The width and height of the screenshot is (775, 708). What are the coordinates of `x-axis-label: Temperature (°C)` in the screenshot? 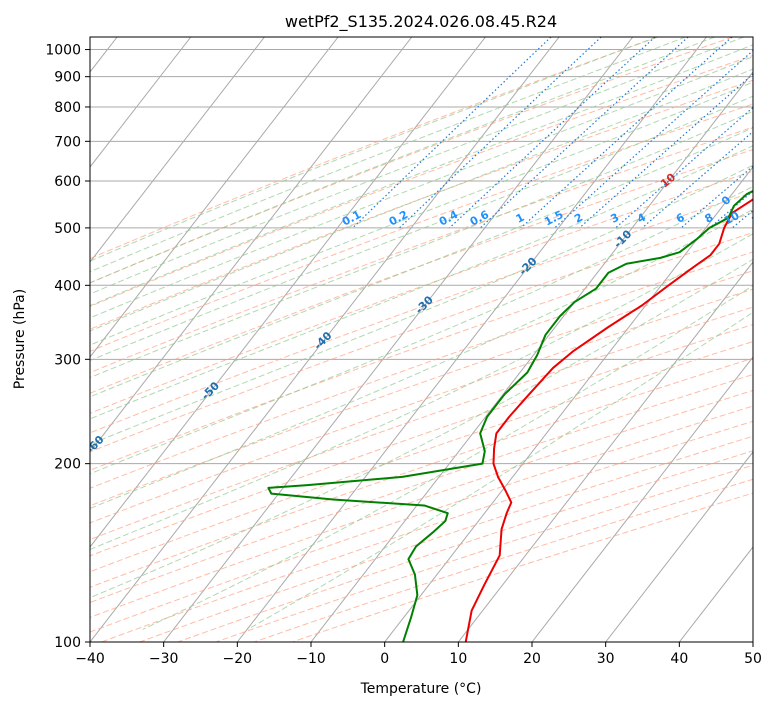 It's located at (421, 689).